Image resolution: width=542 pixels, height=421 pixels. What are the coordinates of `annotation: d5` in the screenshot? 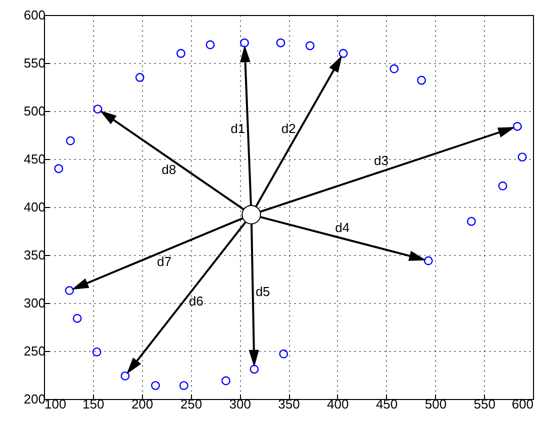 It's located at (263, 291).